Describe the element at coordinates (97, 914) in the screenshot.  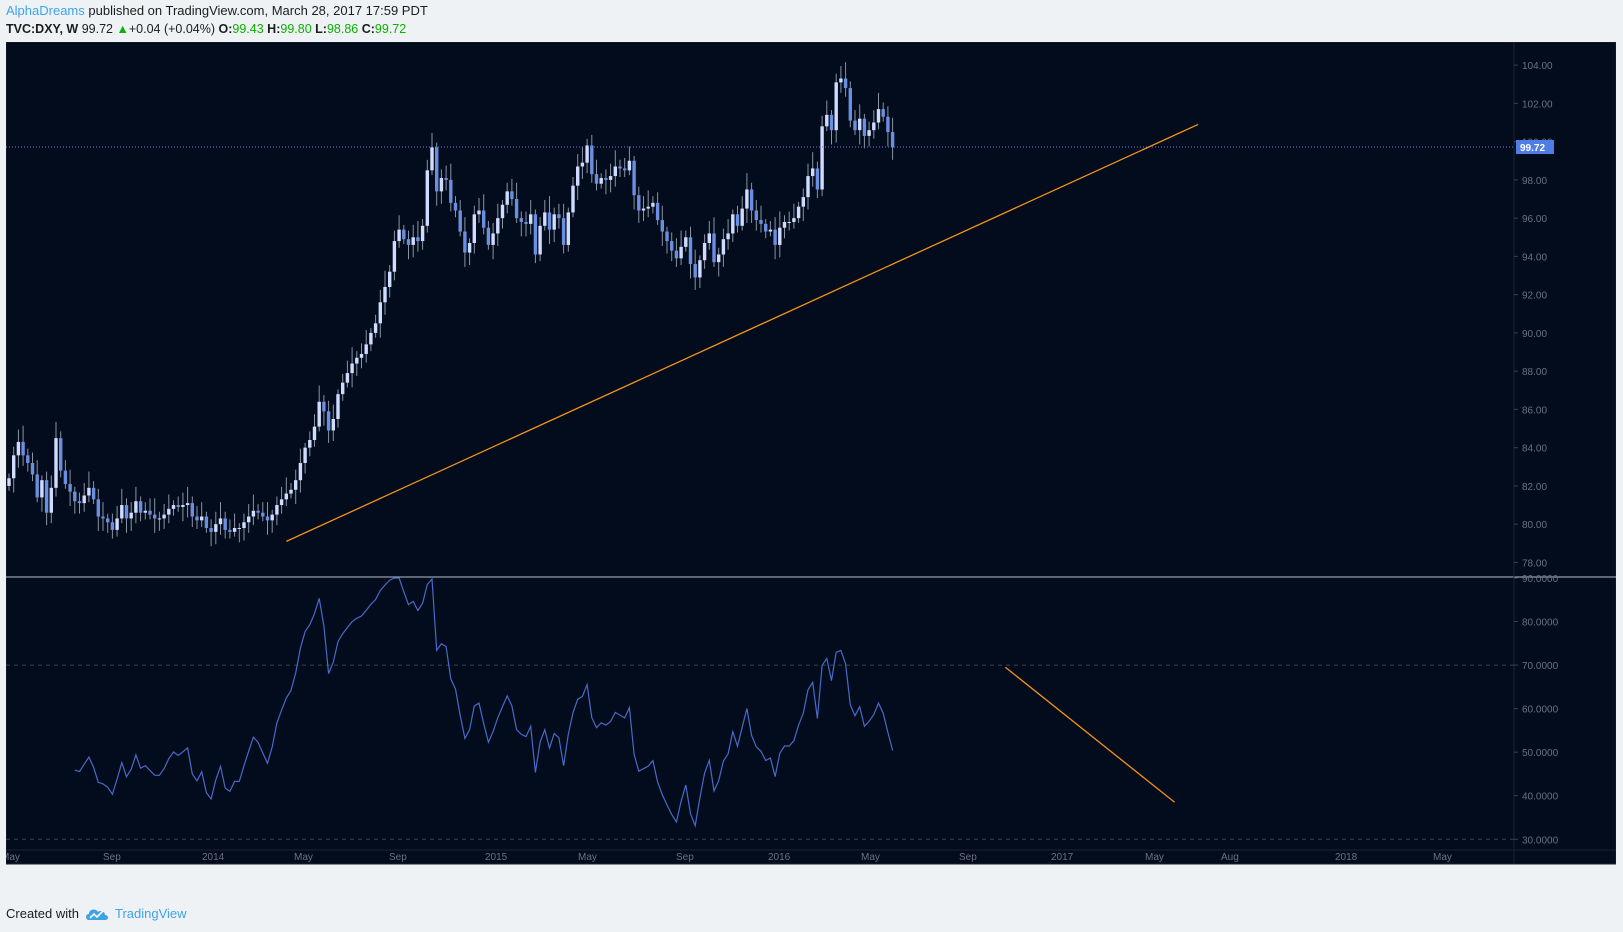
I see `tradingview-cloud-icon` at that location.